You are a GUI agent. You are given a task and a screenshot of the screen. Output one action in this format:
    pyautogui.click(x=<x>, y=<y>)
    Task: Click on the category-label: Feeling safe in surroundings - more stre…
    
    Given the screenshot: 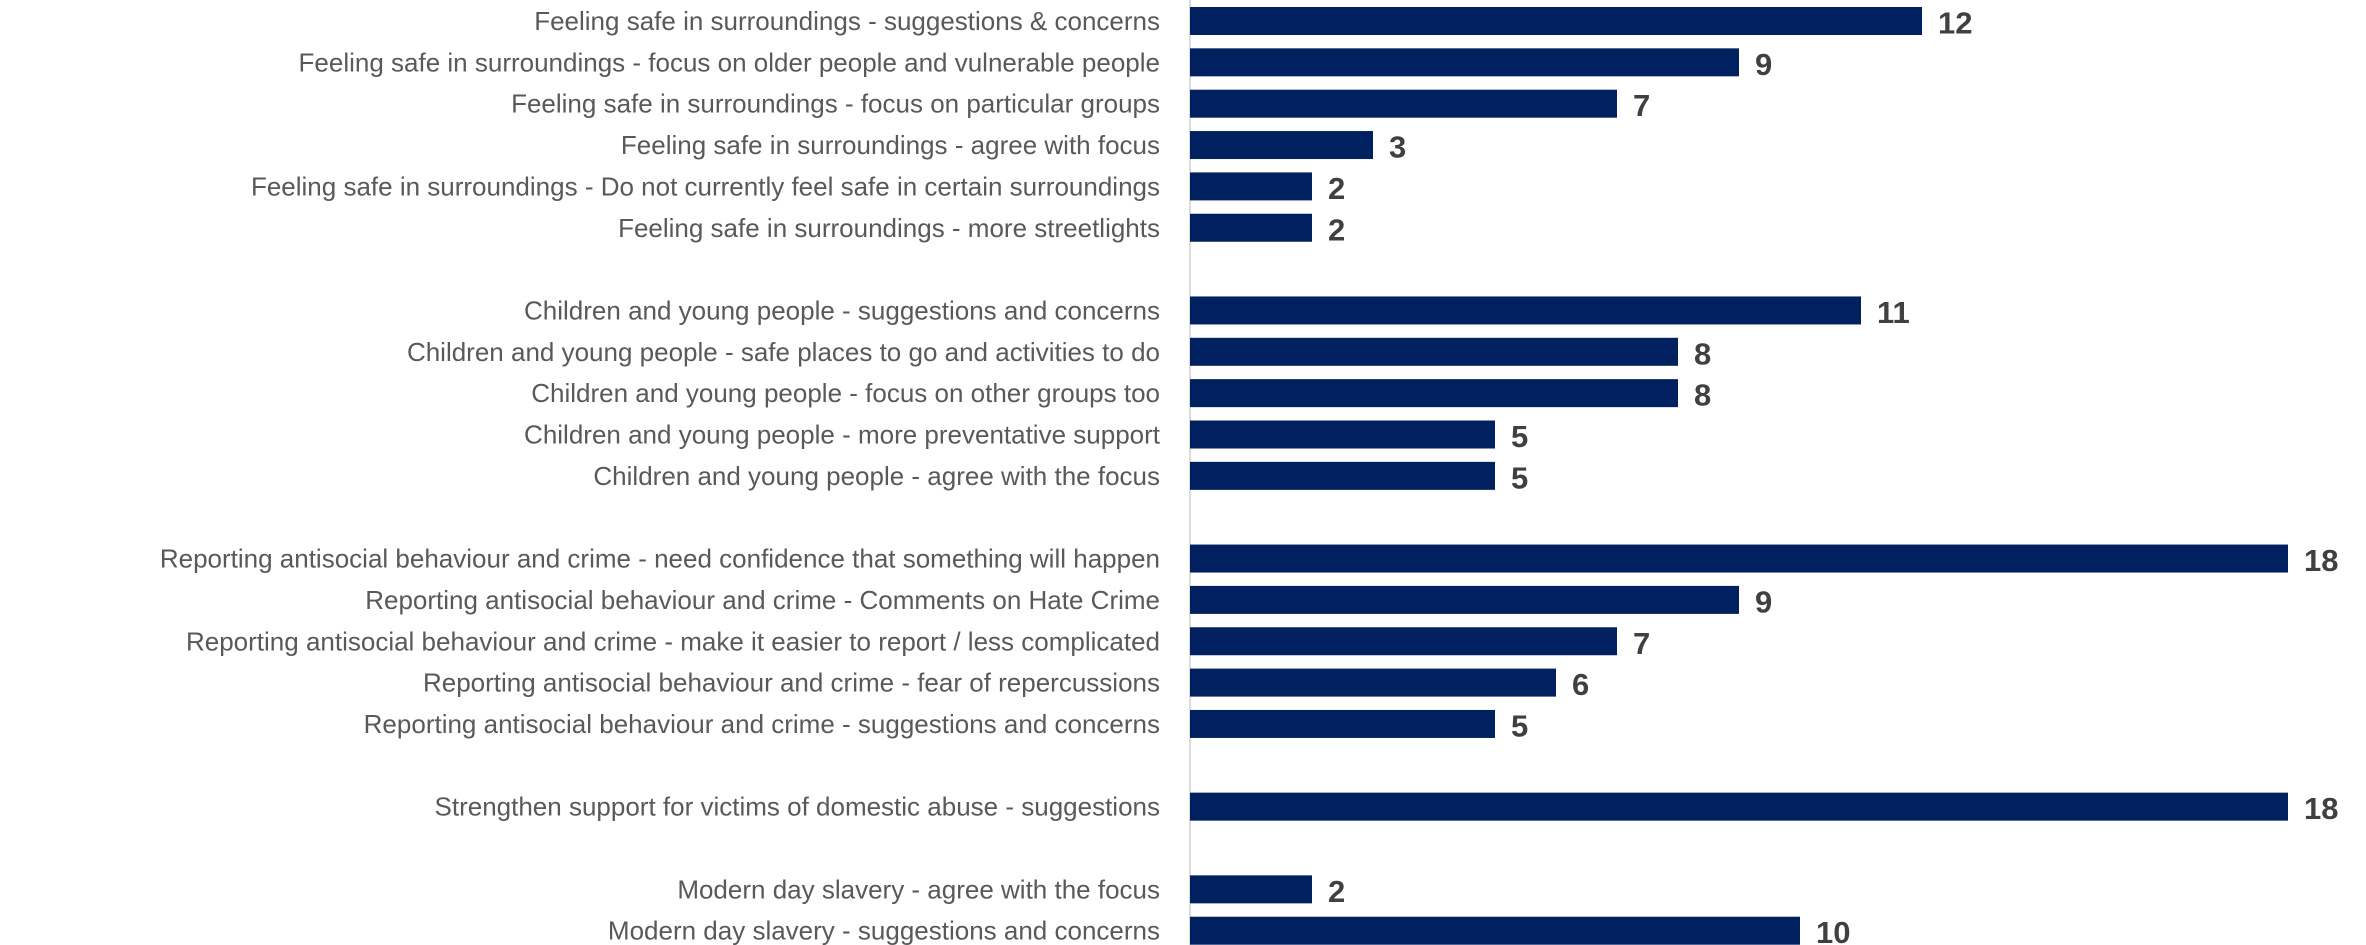 What is the action you would take?
    pyautogui.click(x=889, y=228)
    